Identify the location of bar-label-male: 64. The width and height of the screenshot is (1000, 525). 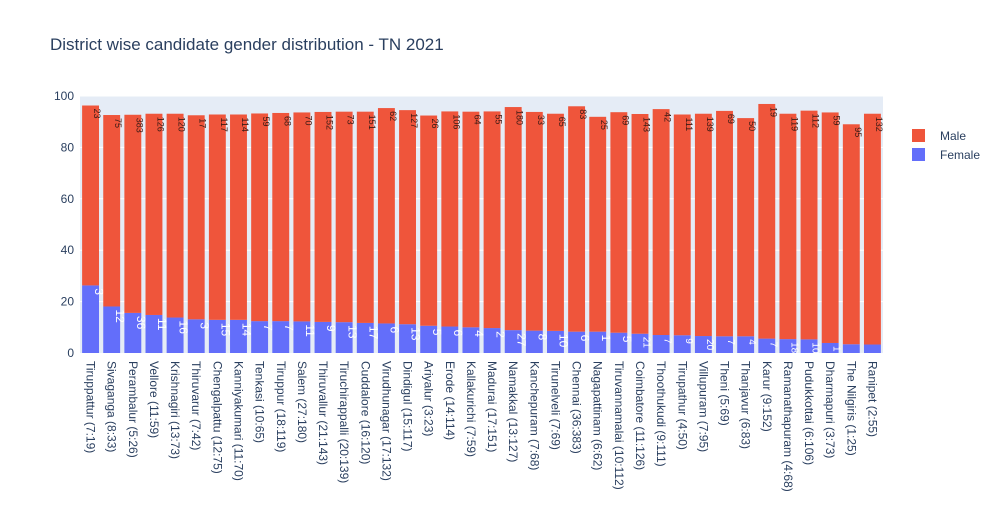
(477, 120).